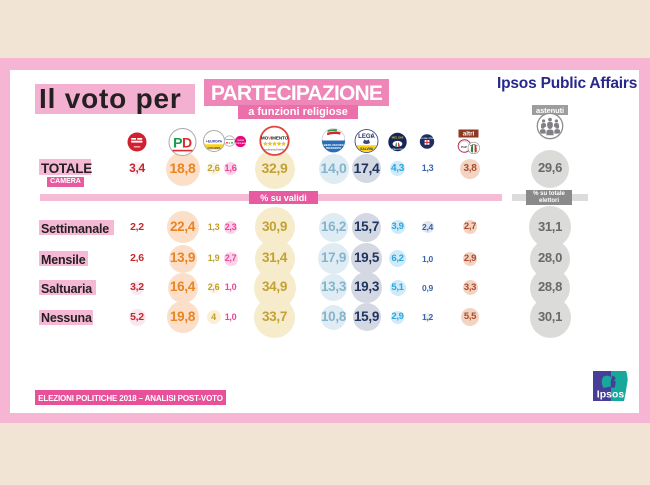  What do you see at coordinates (397, 149) in the screenshot?
I see `svg-text: FRATELLI D'ITALIA` at bounding box center [397, 149].